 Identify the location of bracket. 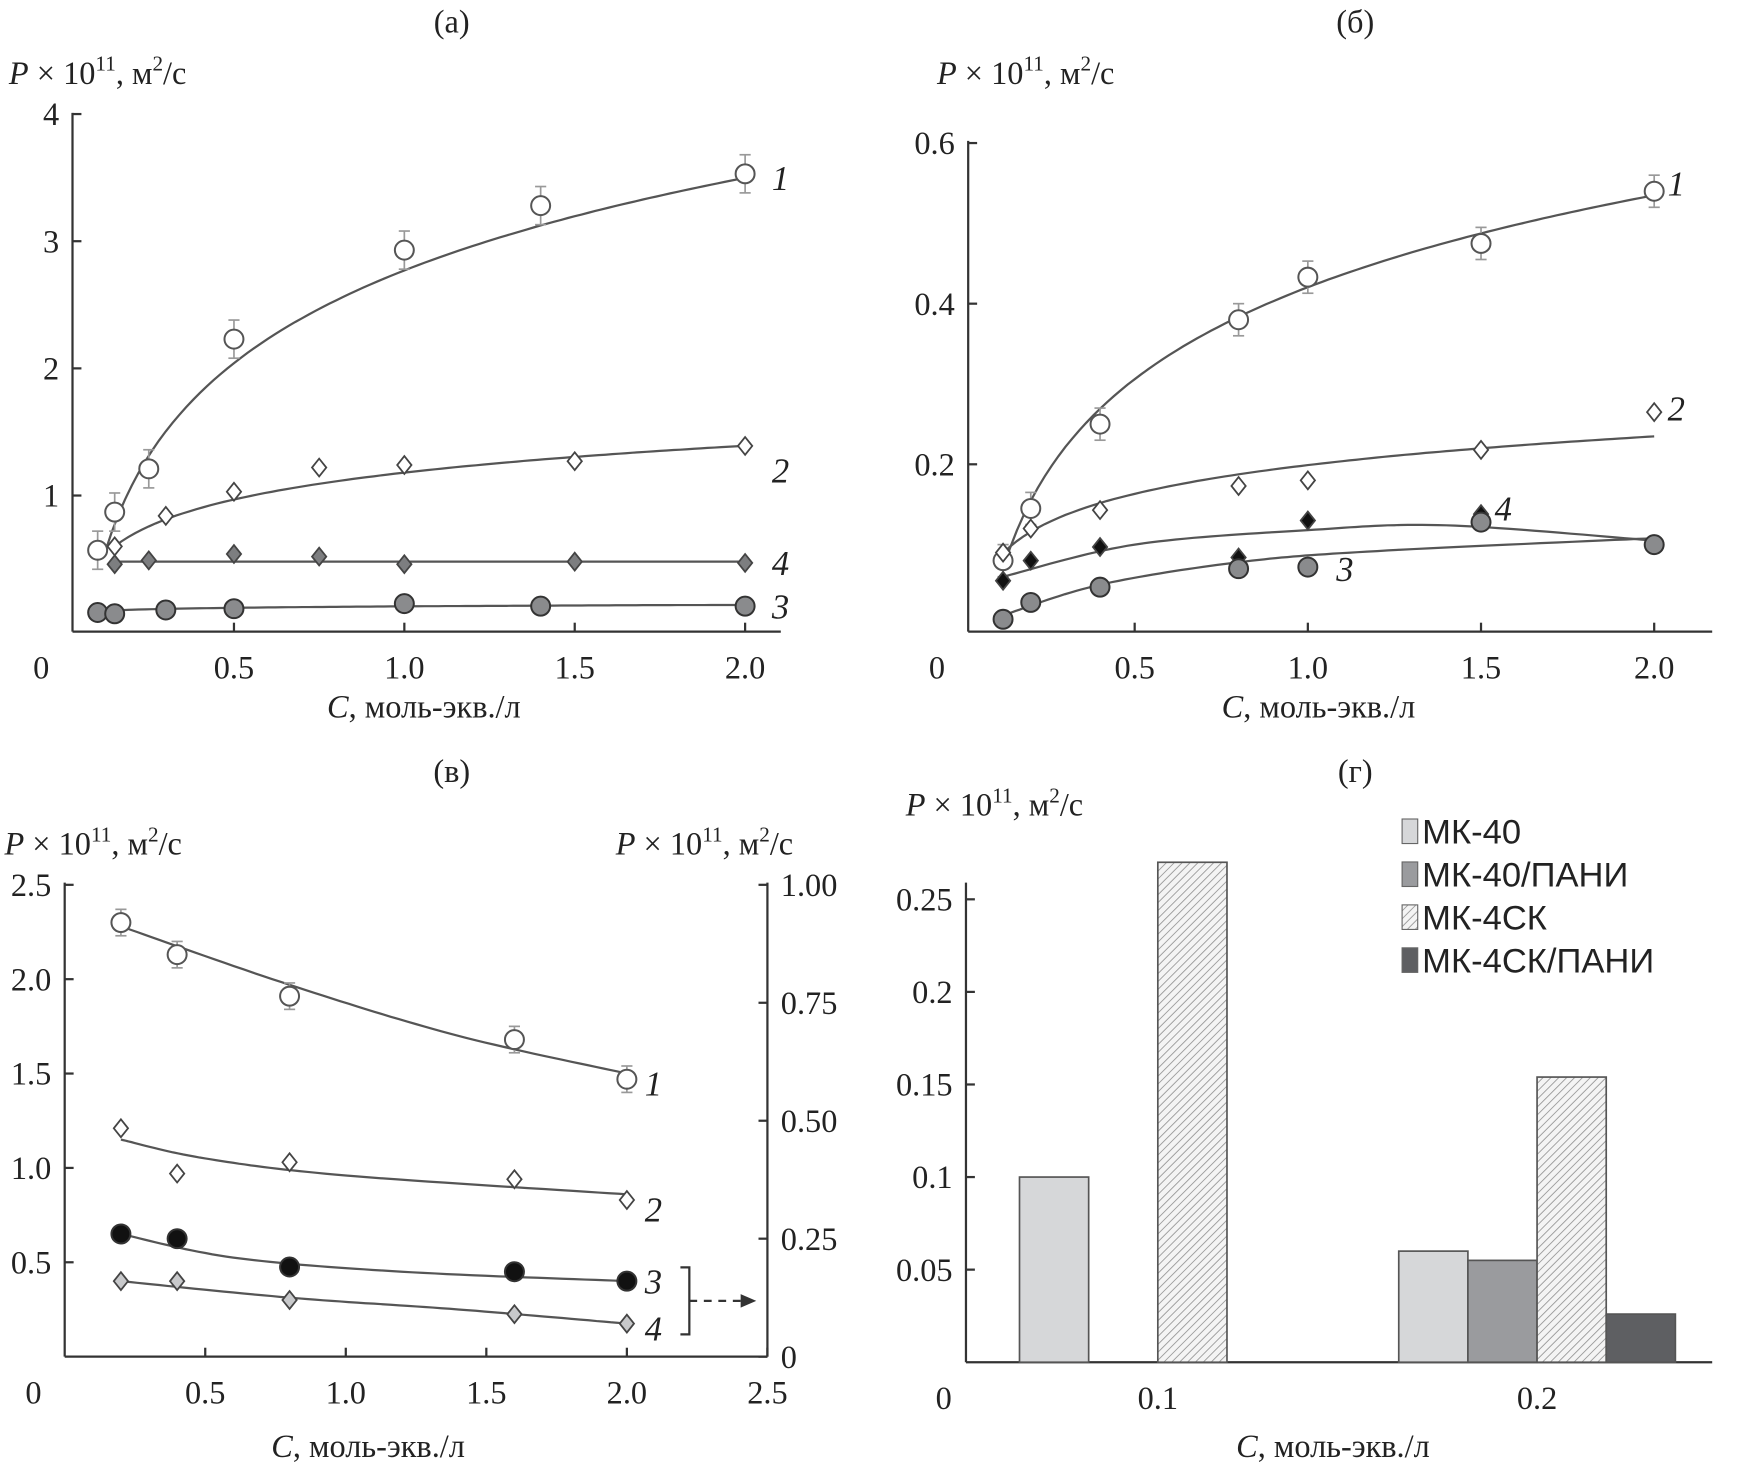
(685, 1301).